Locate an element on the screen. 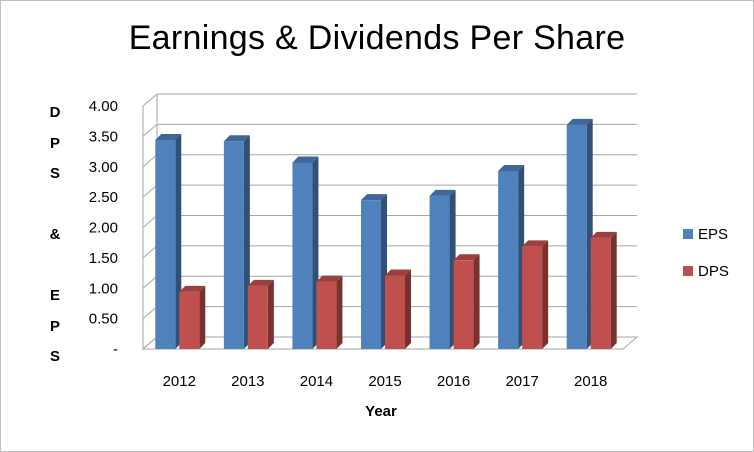 Image resolution: width=754 pixels, height=452 pixels. x-tick-label: 2013 is located at coordinates (247, 381).